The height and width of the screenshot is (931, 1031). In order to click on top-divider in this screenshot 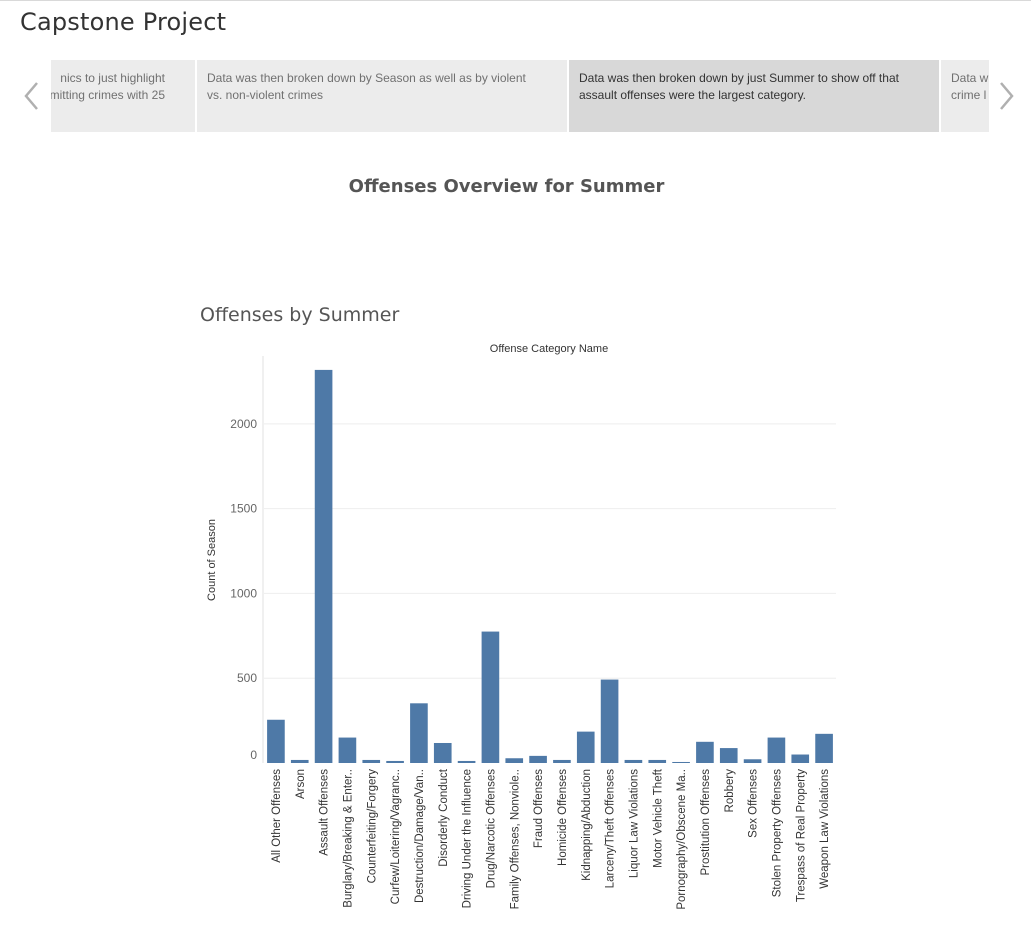, I will do `click(515, 0)`.